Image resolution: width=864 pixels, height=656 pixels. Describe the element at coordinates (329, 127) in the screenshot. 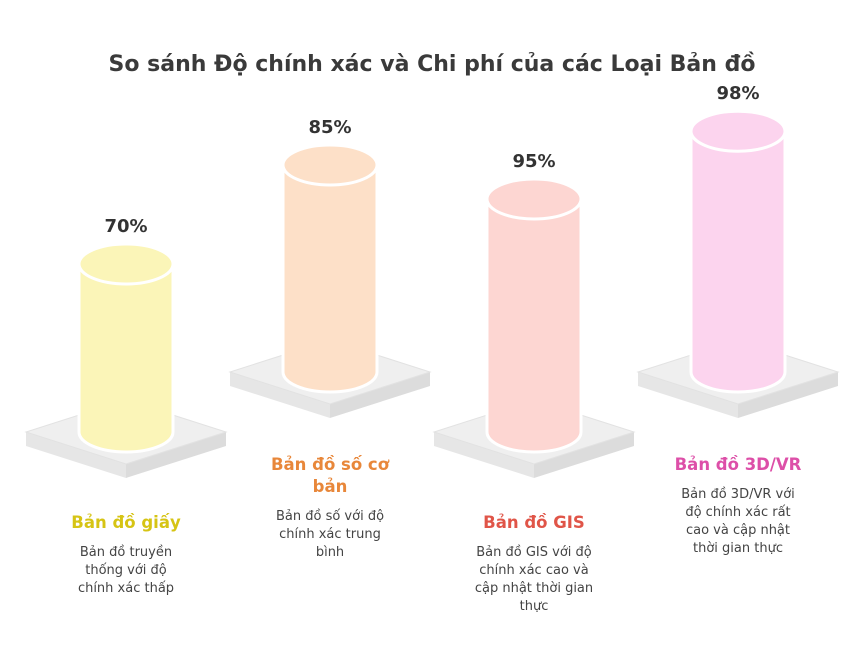

I see `data-label: 85%` at that location.